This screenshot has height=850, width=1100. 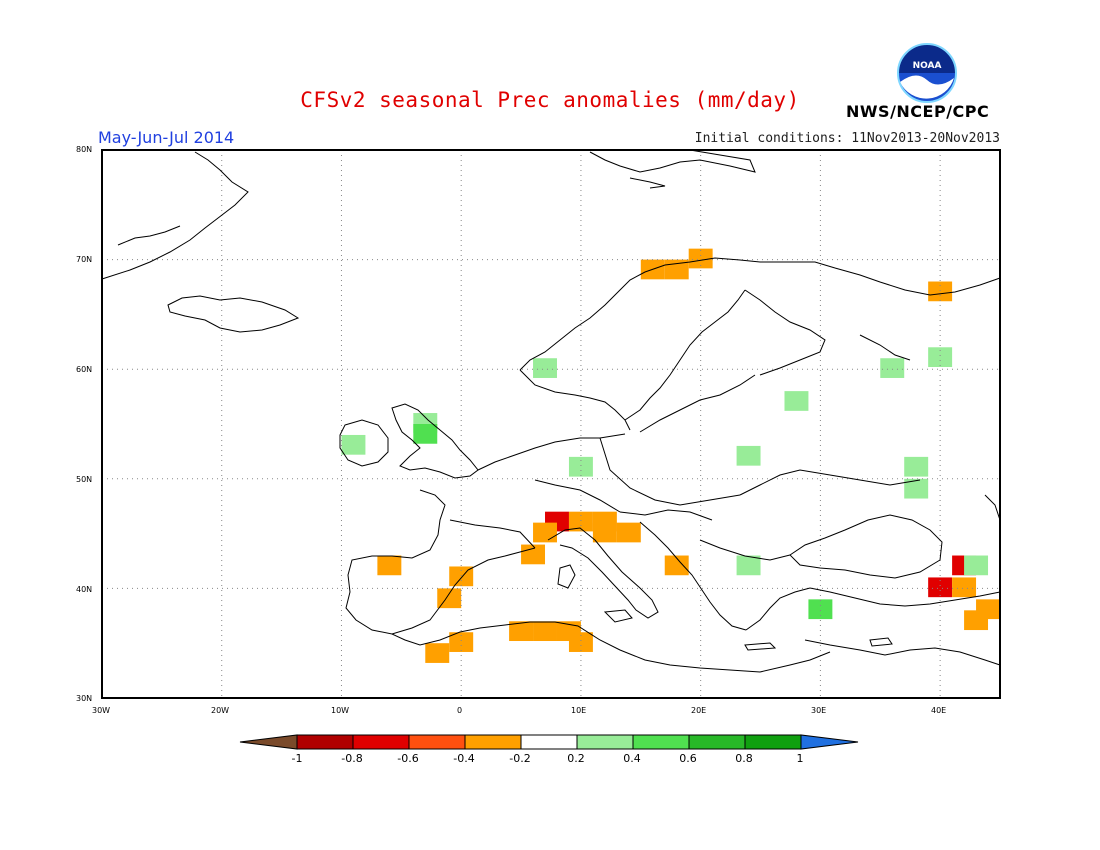 I want to click on colorbar-label: -0.6, so click(x=408, y=758).